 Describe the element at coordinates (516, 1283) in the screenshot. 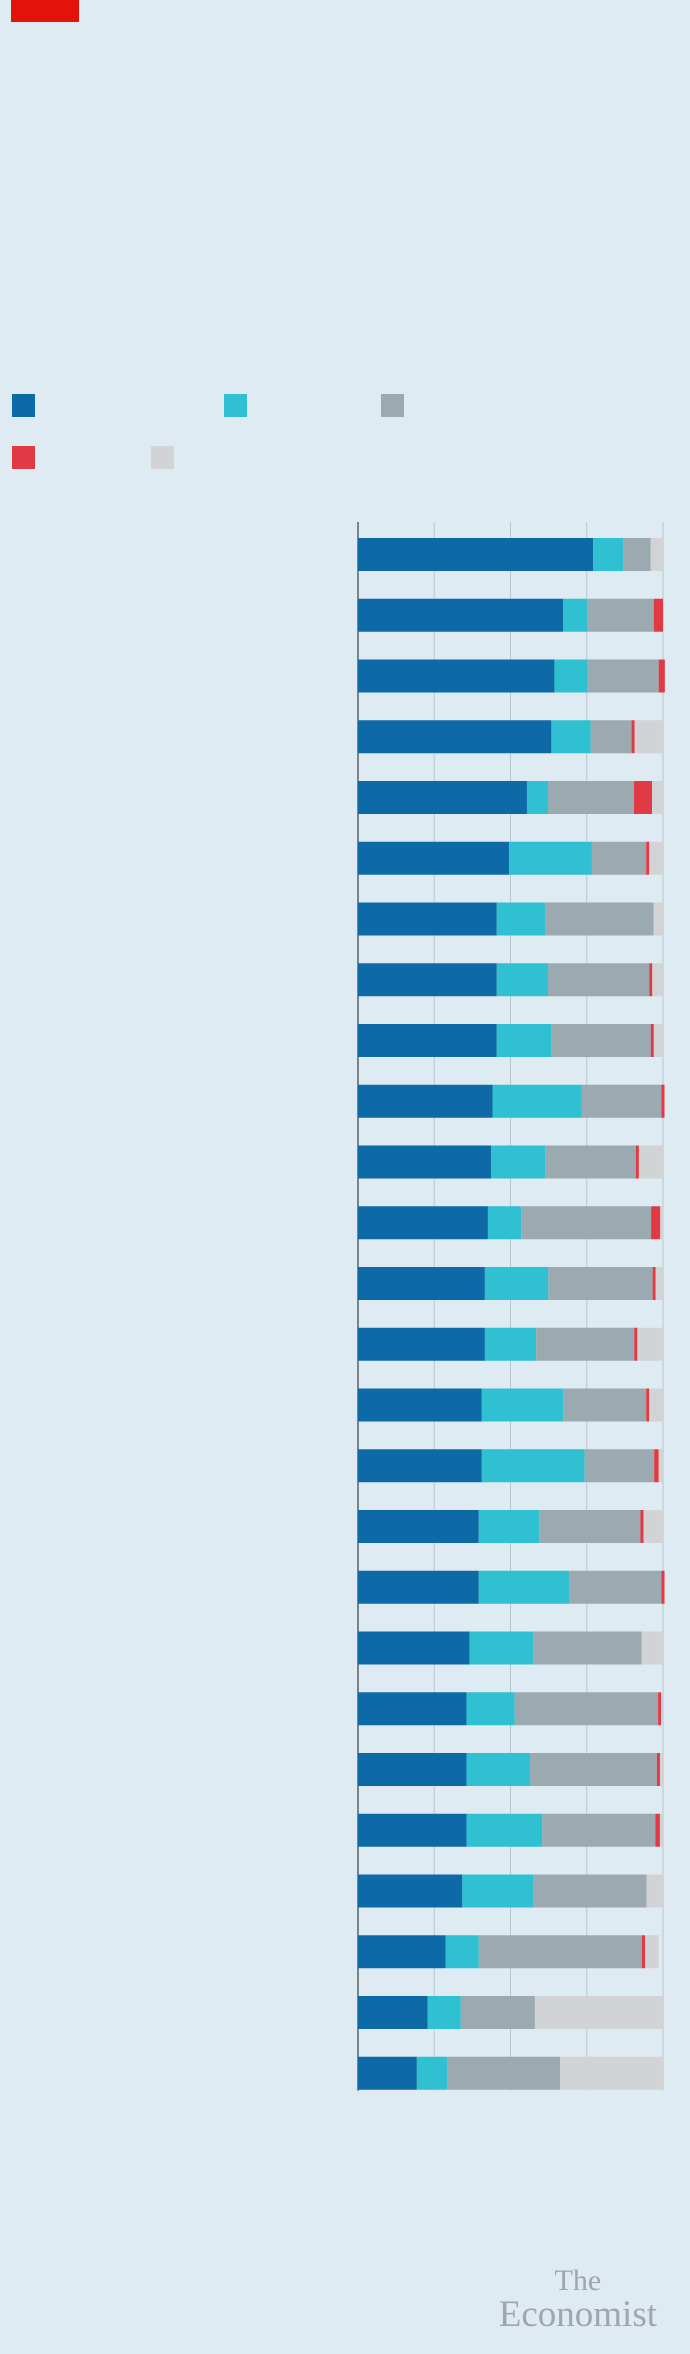

I see `bar-segment-row13-series2` at that location.